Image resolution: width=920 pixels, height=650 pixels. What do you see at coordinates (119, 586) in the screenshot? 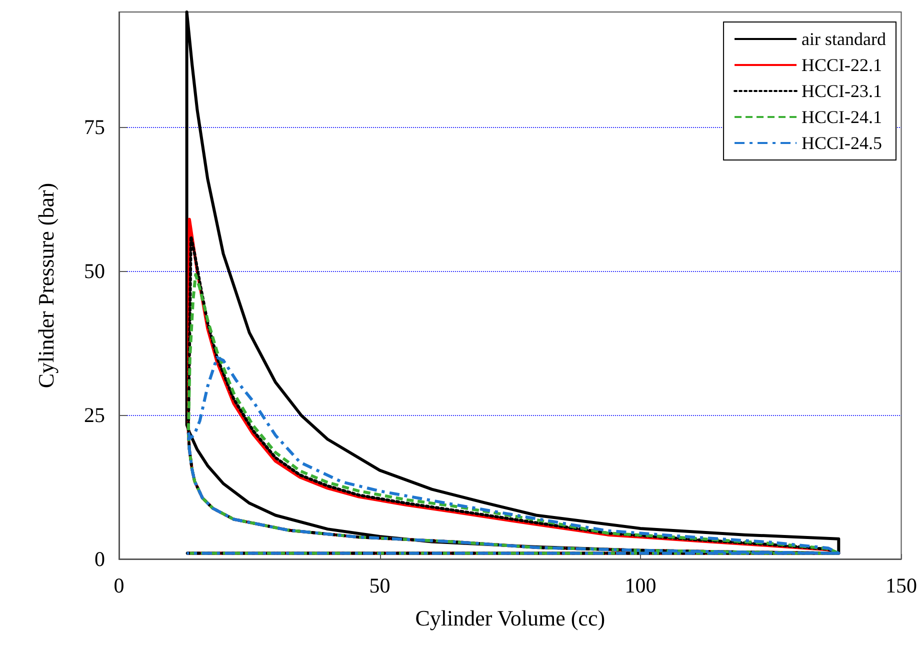
I see `x-tick-label: 0` at bounding box center [119, 586].